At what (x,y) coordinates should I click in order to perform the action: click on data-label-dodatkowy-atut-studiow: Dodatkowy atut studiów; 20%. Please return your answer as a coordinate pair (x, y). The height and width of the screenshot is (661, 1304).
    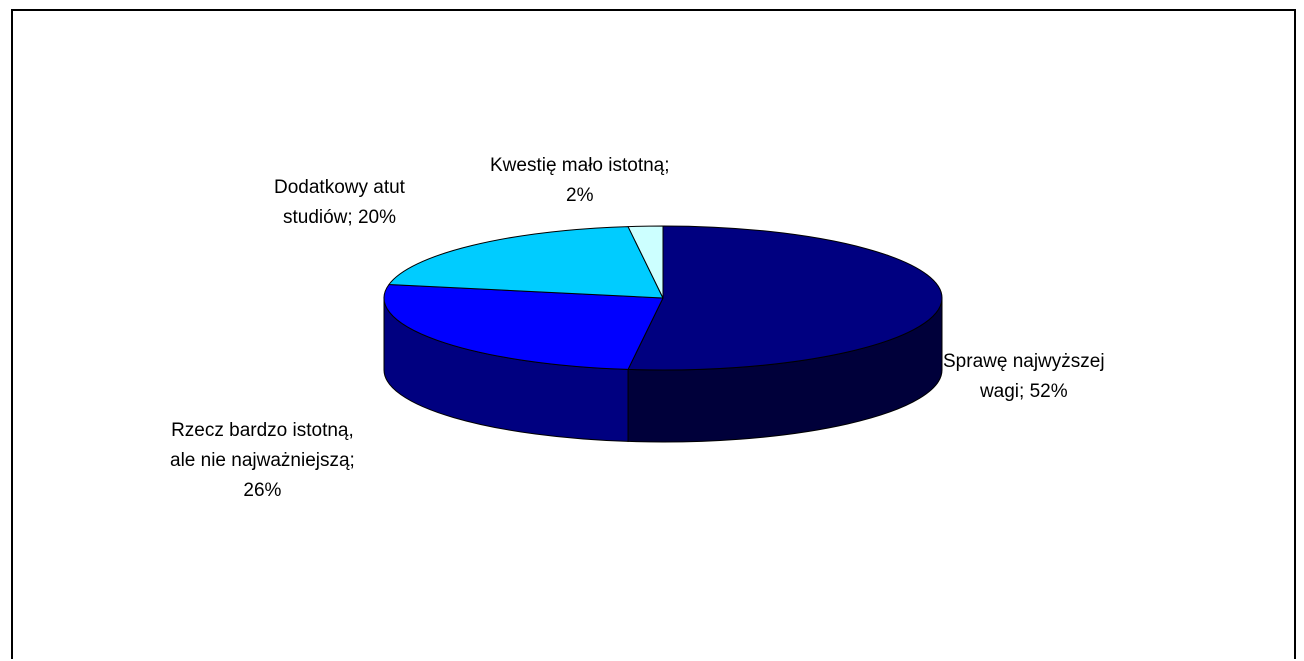
    Looking at the image, I should click on (339, 202).